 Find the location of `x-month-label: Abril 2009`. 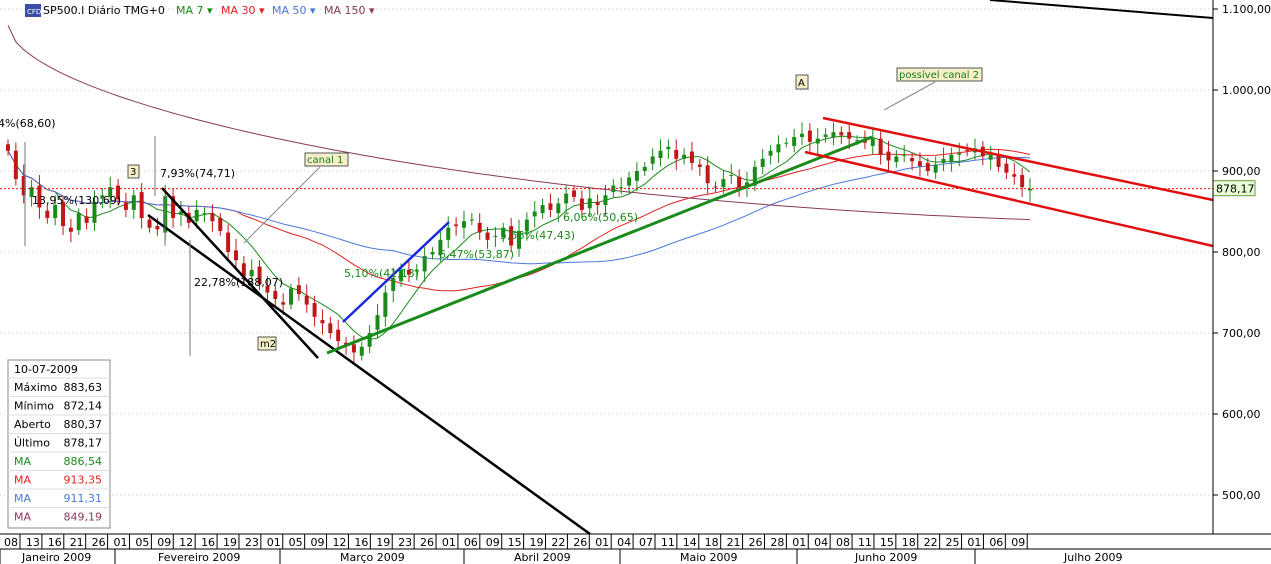

x-month-label: Abril 2009 is located at coordinates (542, 557).